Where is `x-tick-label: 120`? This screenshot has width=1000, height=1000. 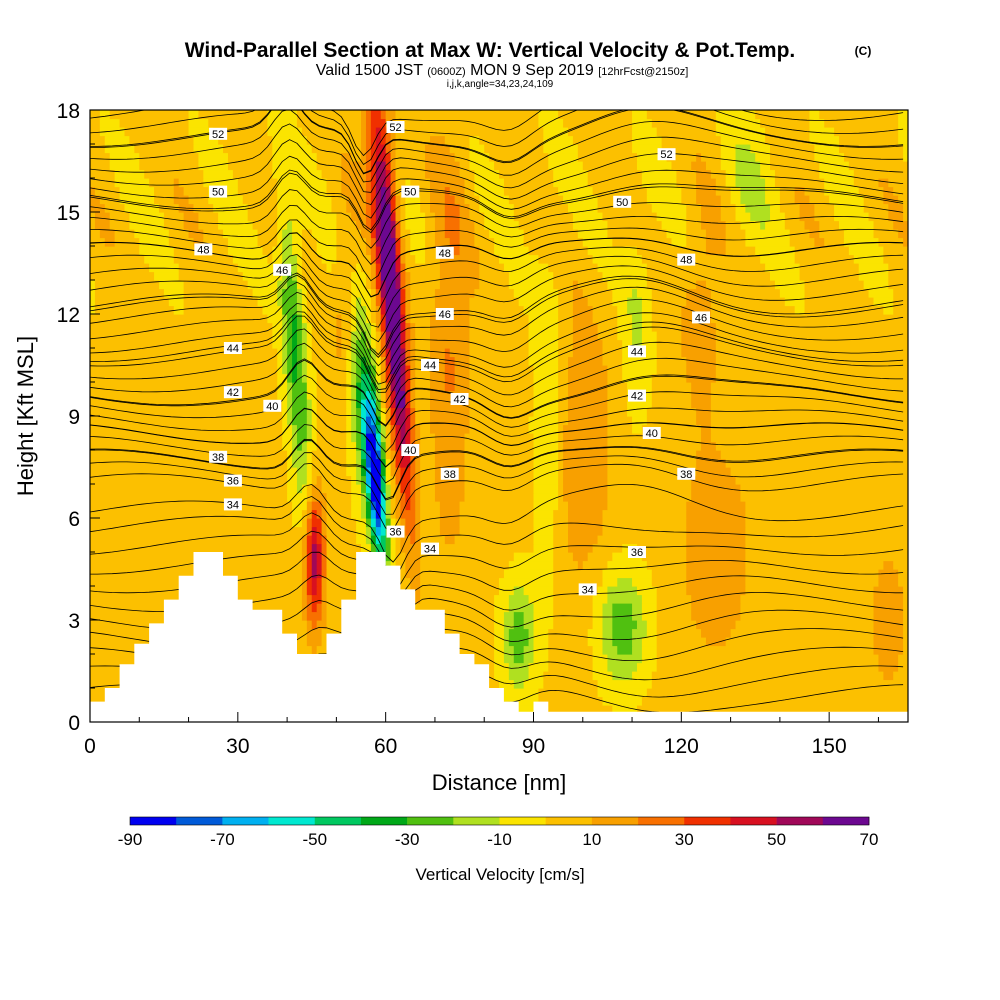
x-tick-label: 120 is located at coordinates (681, 746).